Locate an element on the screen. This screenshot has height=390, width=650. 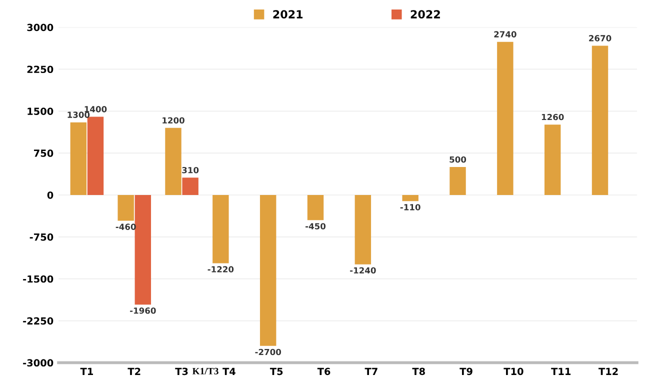
y-tick-label: -1500 is located at coordinates (38, 279).